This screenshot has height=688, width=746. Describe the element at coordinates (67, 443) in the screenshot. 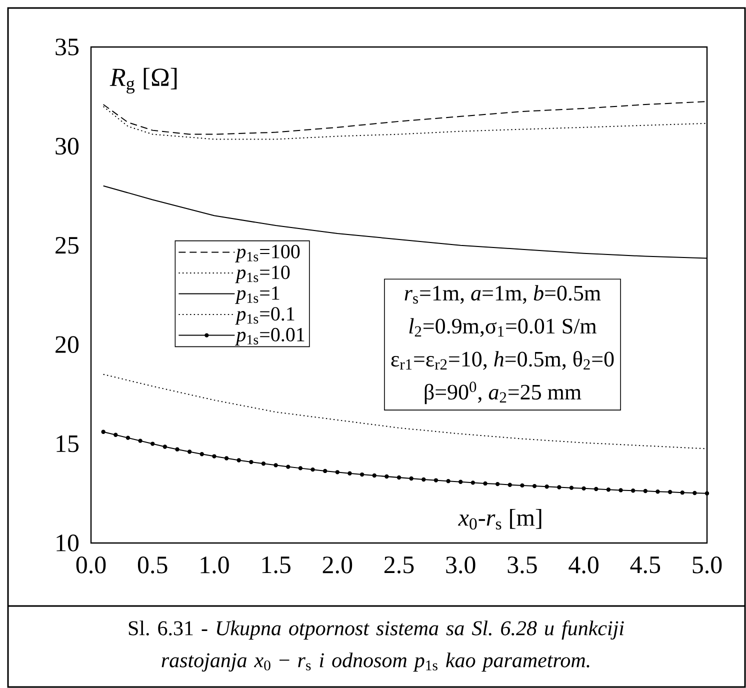

I see `y-tick-label: 15` at that location.